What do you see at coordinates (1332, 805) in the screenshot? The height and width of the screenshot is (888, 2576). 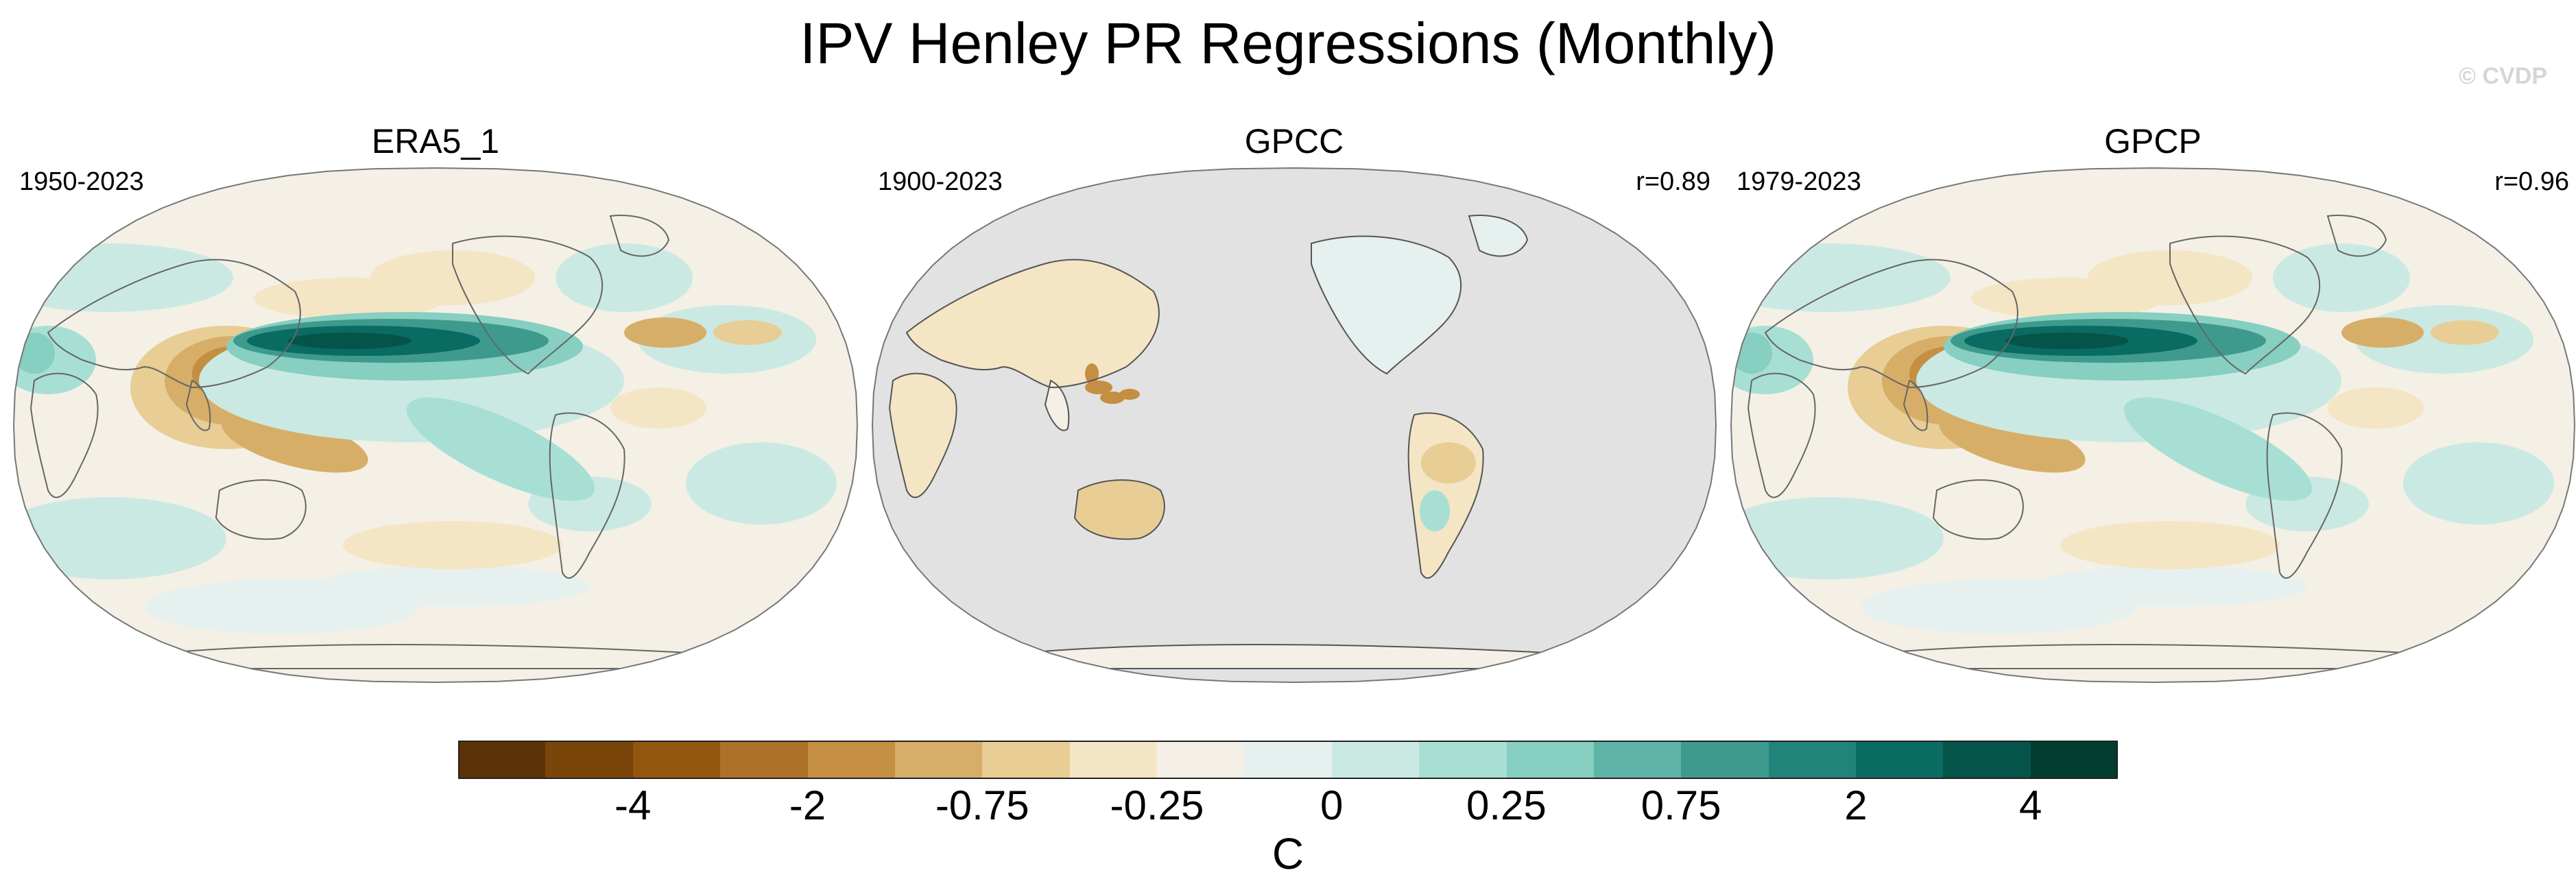 I see `colorbar-tick-label: 0` at bounding box center [1332, 805].